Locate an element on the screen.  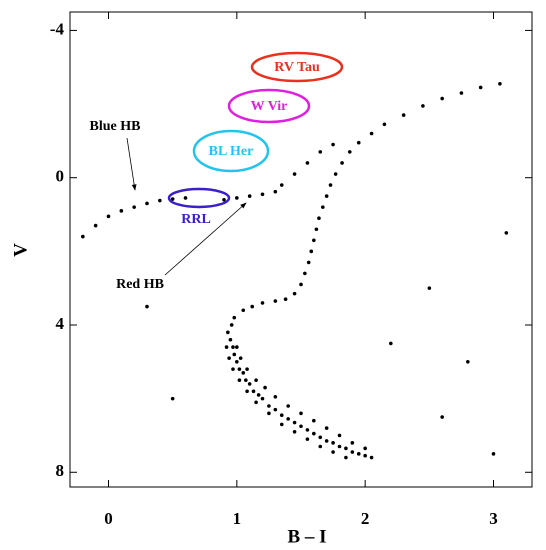
y-tick-label: 8 is located at coordinates (60, 470).